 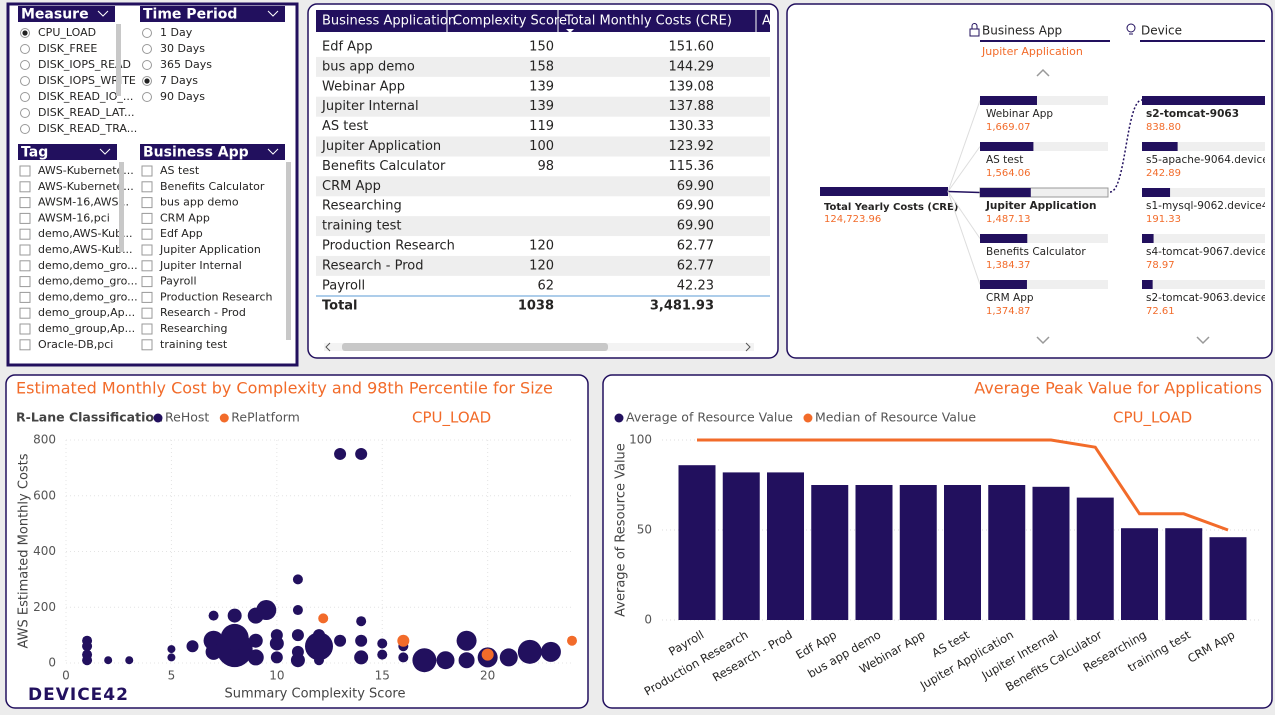 What do you see at coordinates (1210, 206) in the screenshot?
I see `node-label: s1-mysql-9062.device42.p` at bounding box center [1210, 206].